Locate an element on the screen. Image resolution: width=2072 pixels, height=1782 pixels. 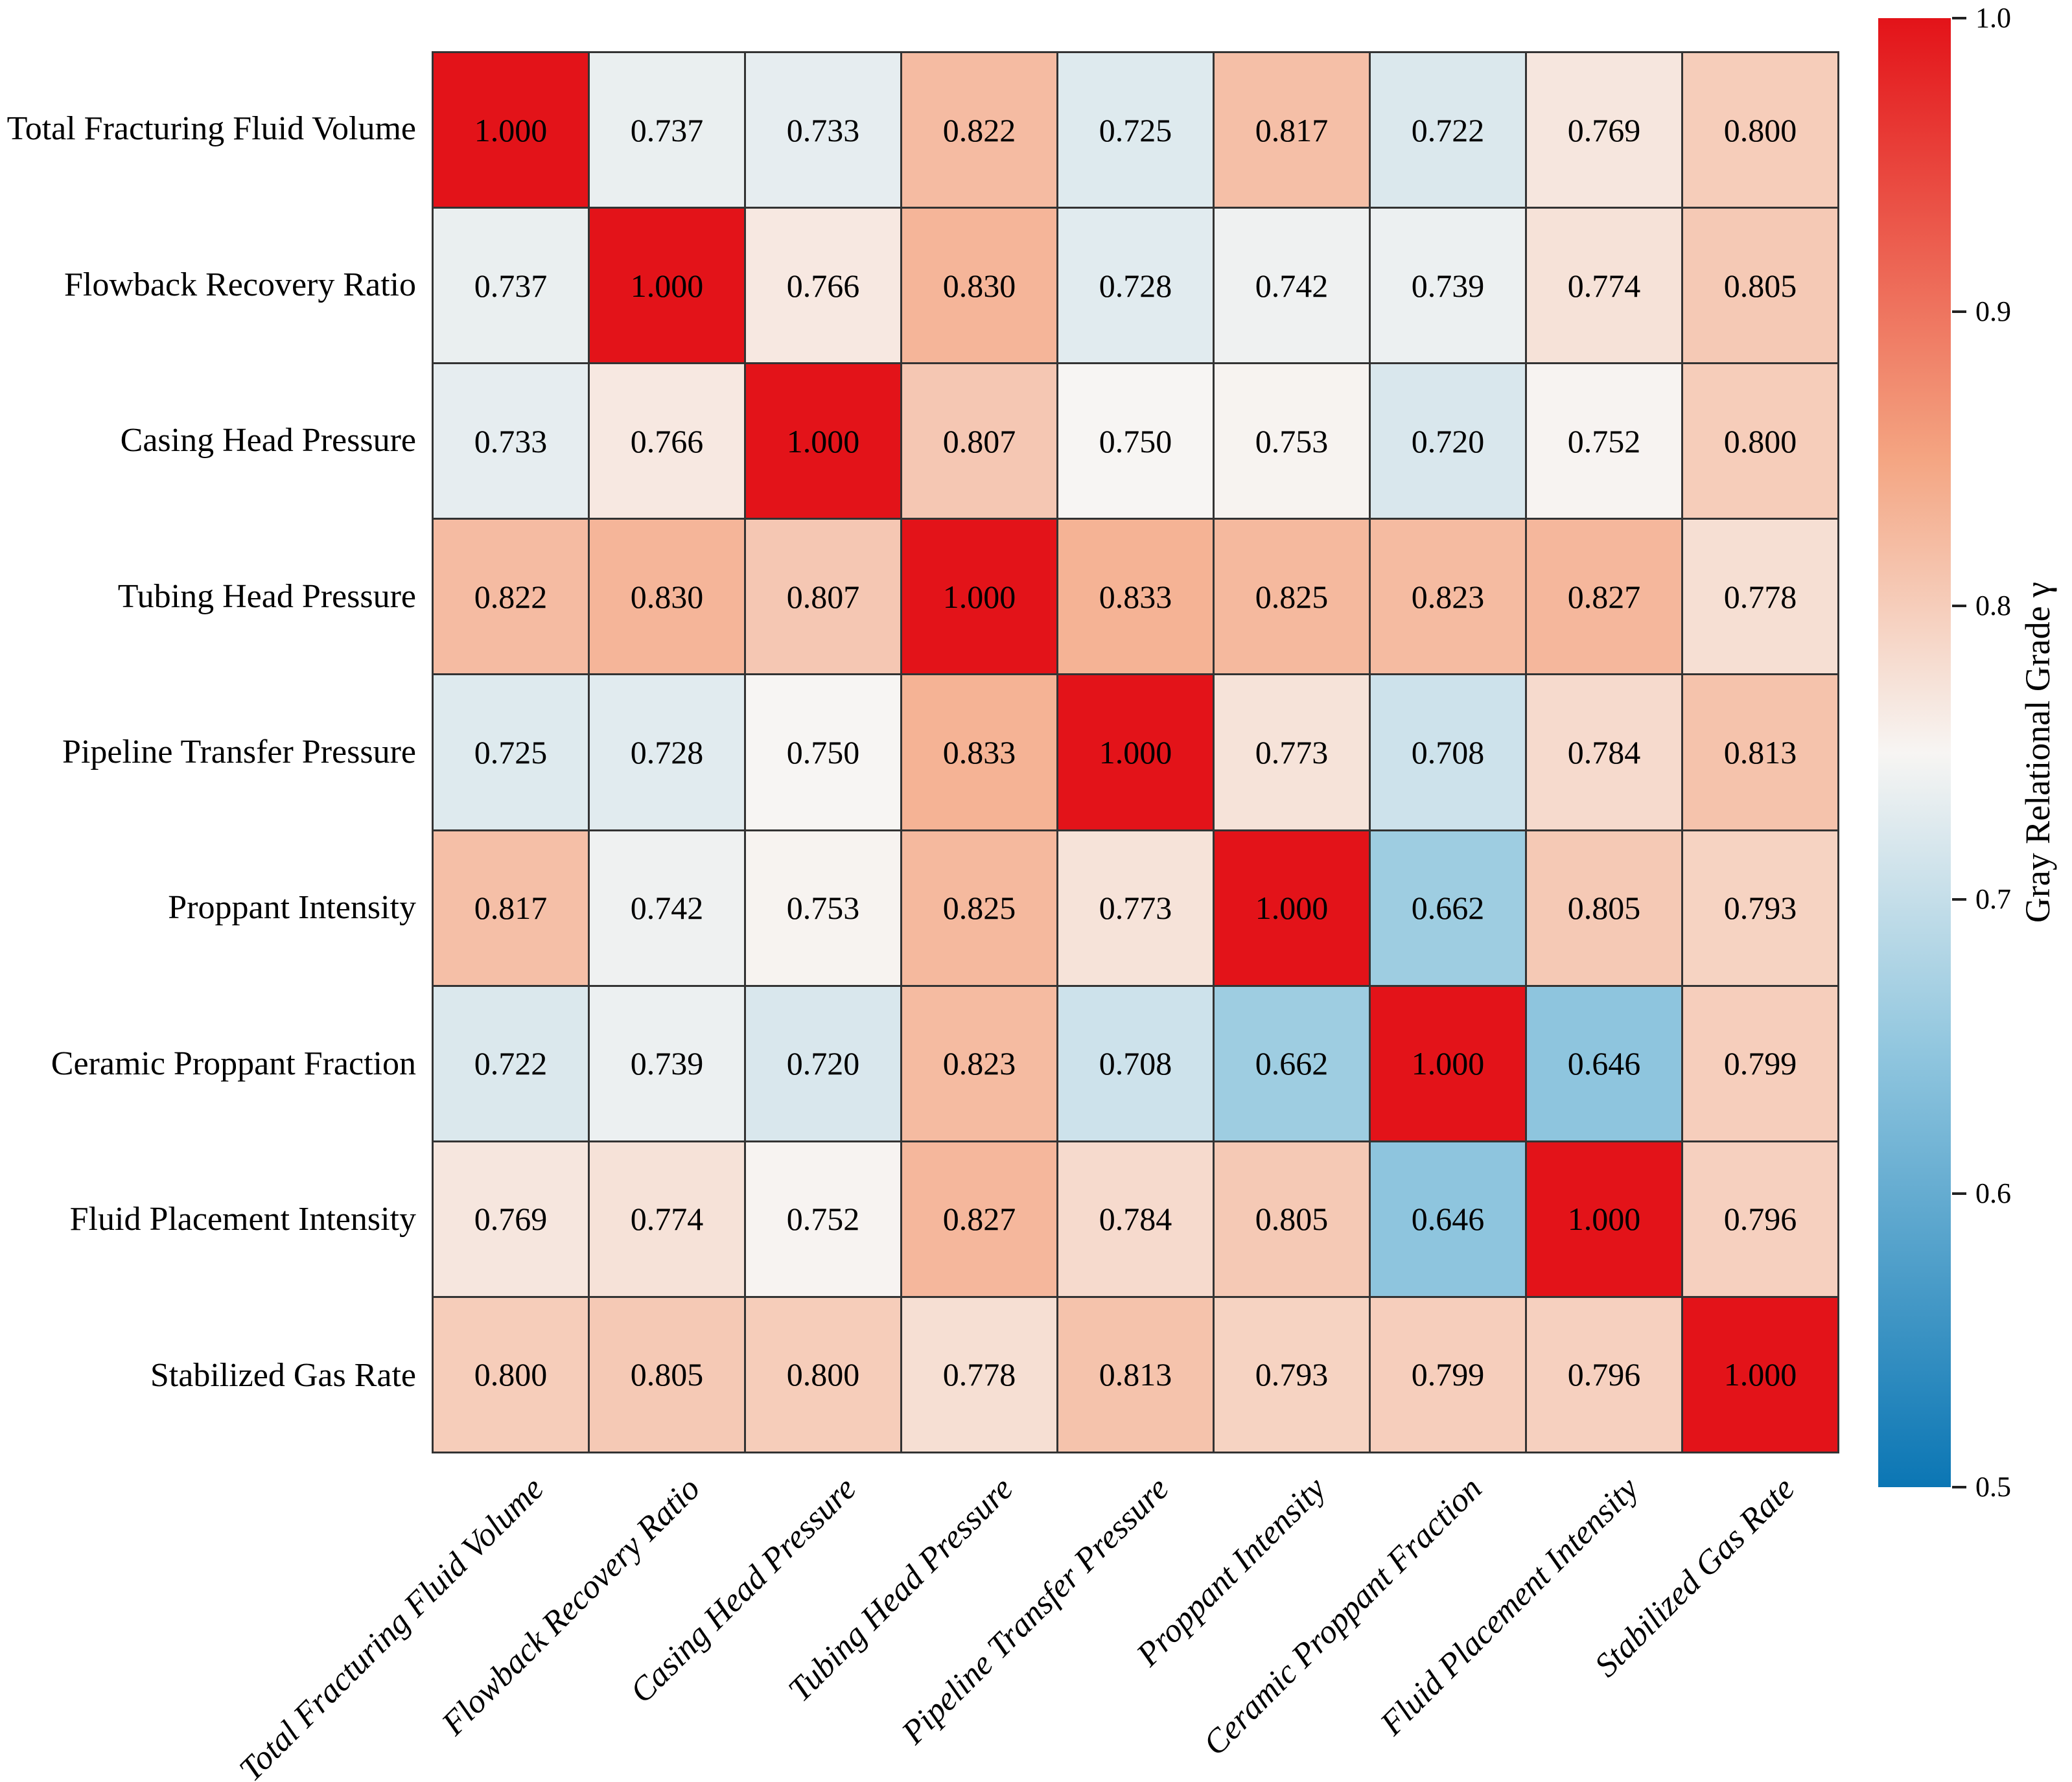
heatmap-cell: 0.750 is located at coordinates (1135, 441).